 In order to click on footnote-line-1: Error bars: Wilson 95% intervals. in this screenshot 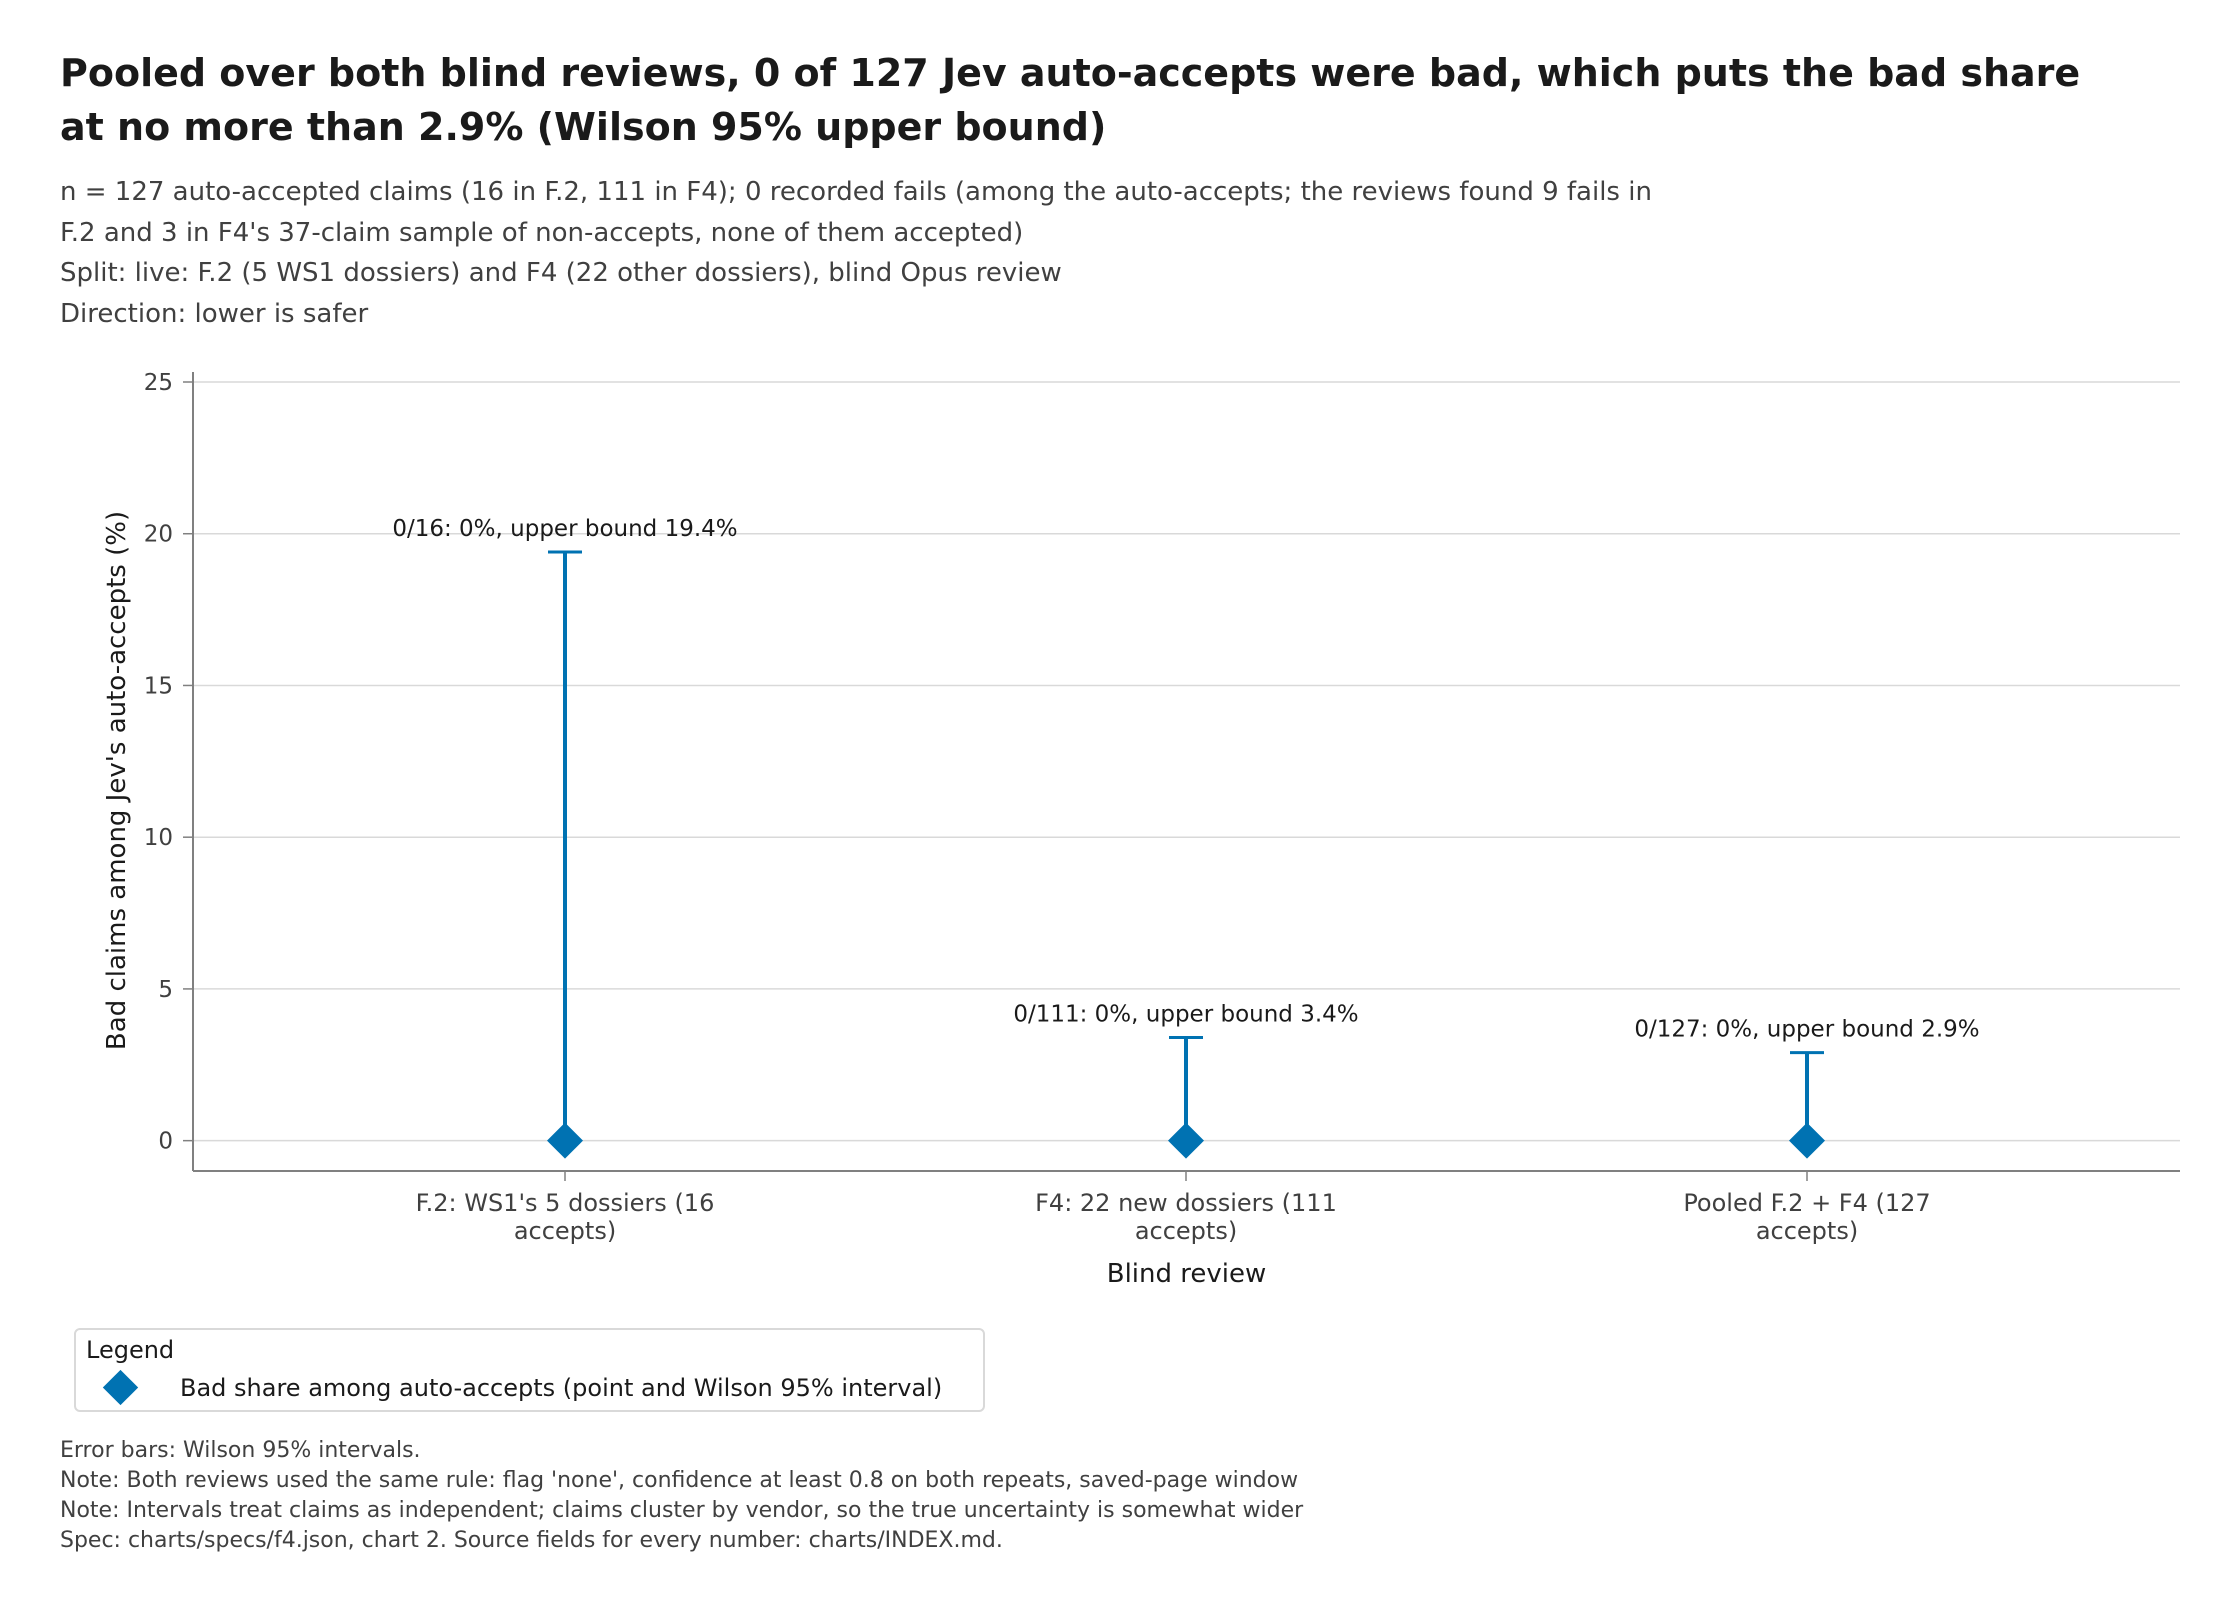, I will do `click(240, 1450)`.